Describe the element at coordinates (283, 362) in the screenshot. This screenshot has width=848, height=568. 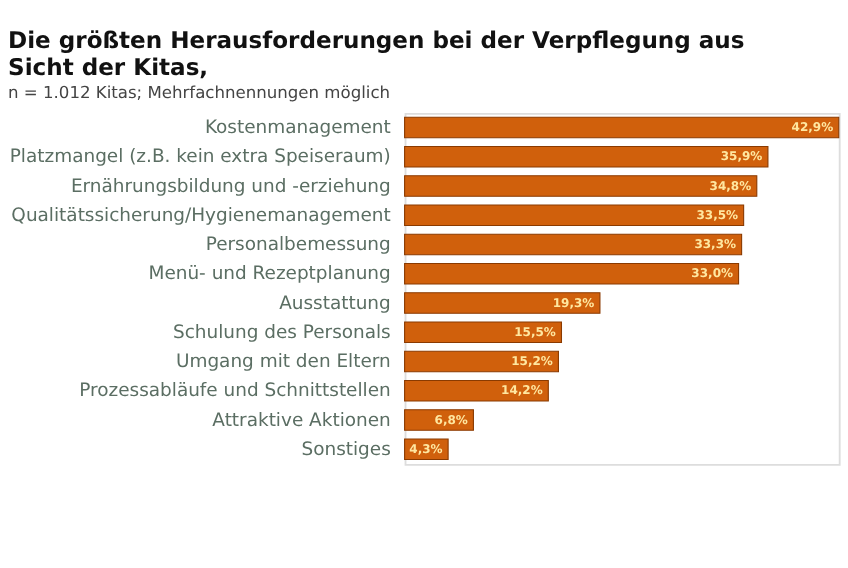
I see `y-tick-label: Umgang mit den Eltern` at that location.